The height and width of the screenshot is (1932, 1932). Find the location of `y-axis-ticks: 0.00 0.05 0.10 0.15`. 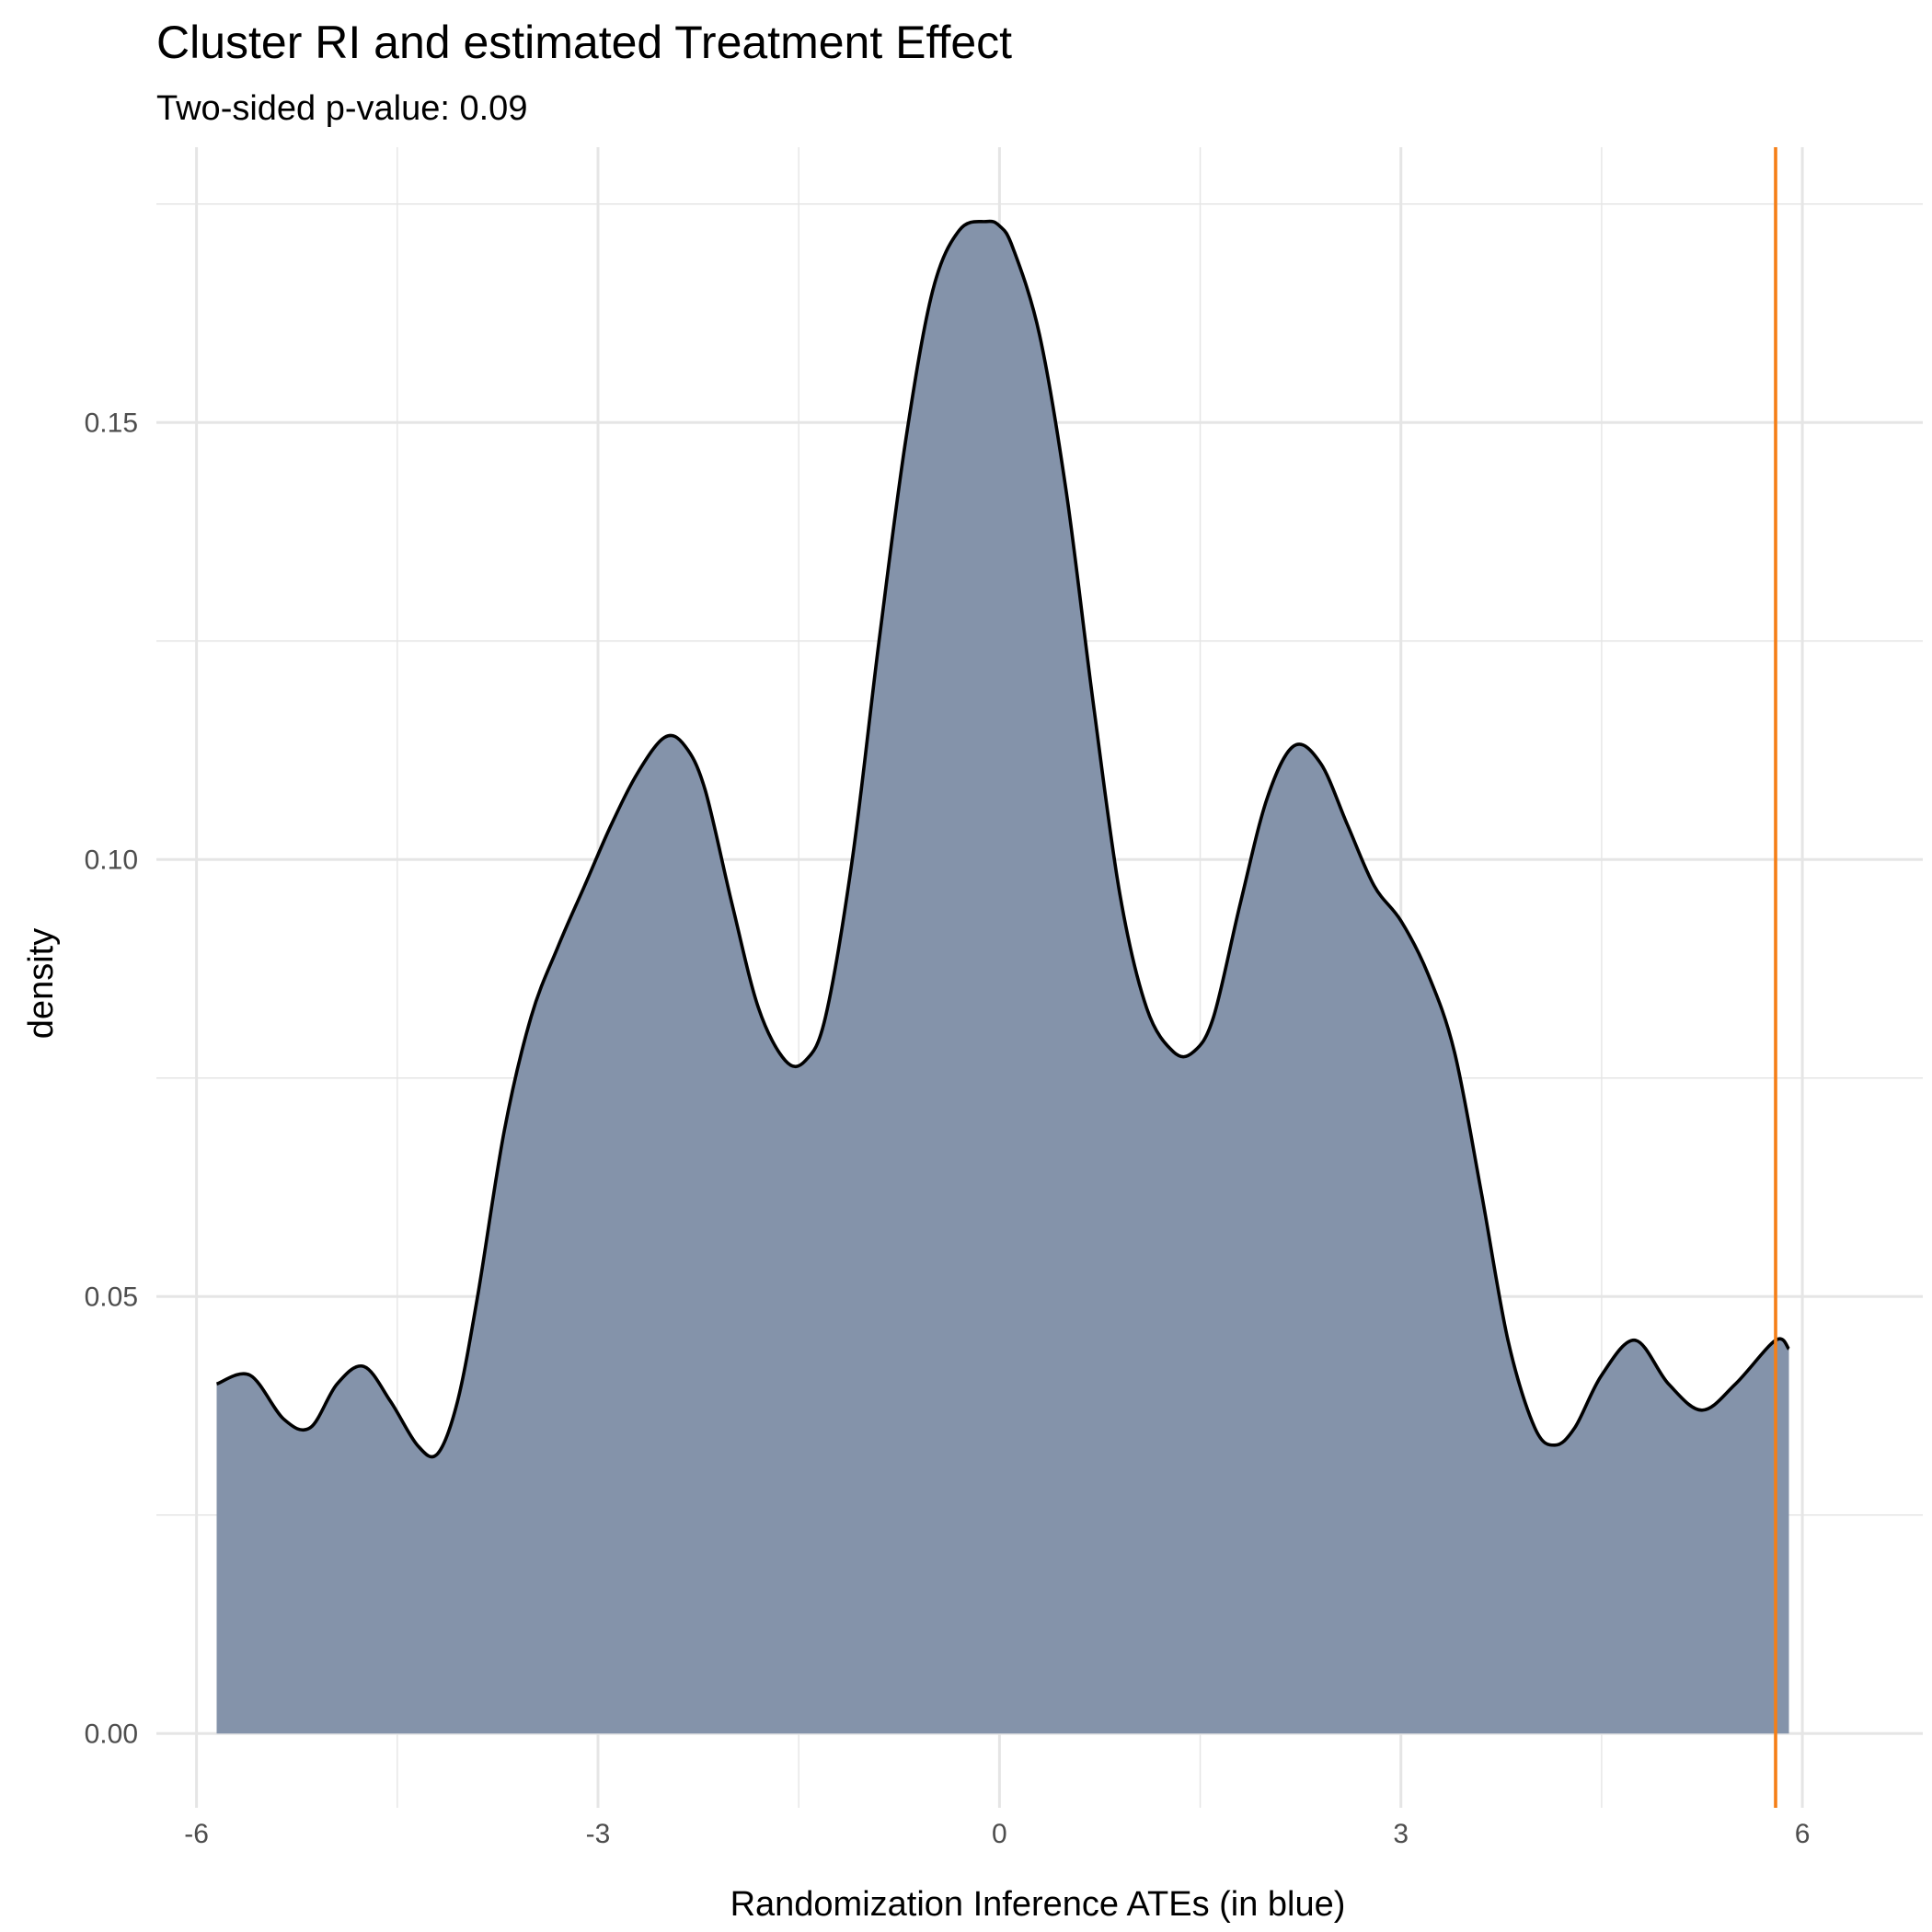

y-axis-ticks: 0.00 0.05 0.10 0.15 is located at coordinates (111, 1078).